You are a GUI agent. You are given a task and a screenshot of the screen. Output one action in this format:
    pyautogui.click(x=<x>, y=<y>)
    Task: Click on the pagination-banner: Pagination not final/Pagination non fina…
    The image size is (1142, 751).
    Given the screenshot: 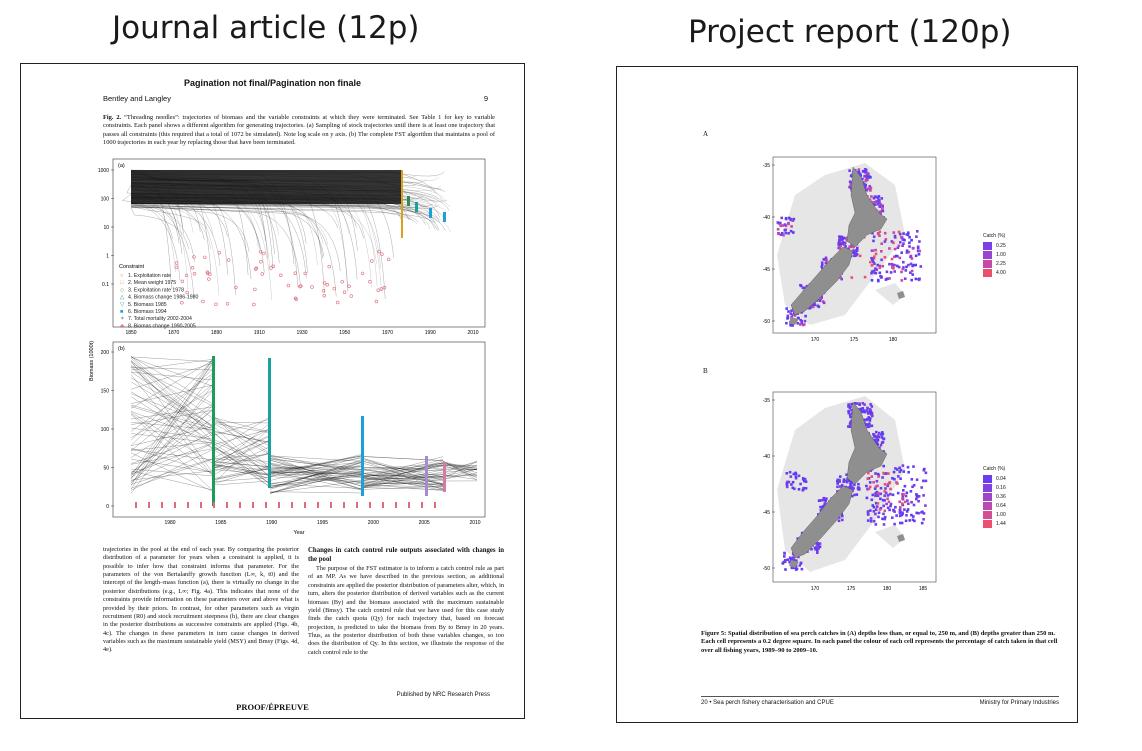 What is the action you would take?
    pyautogui.click(x=272, y=83)
    